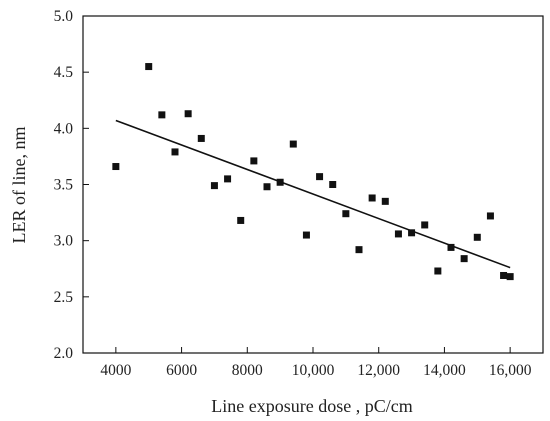 This screenshot has height=421, width=550. Describe the element at coordinates (64, 72) in the screenshot. I see `y-tick-label: 4.5` at that location.